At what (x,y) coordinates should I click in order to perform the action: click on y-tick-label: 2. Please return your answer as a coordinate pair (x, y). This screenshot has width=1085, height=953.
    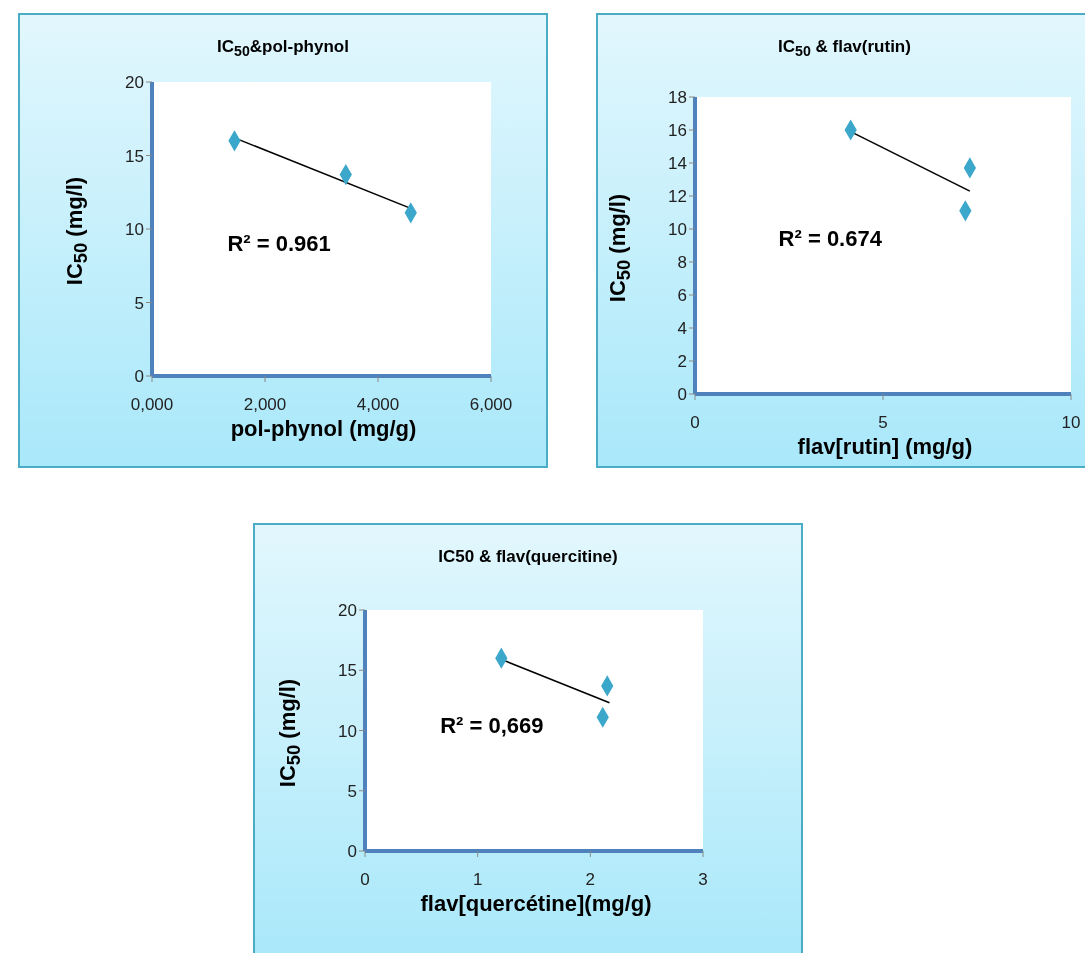
    Looking at the image, I should click on (682, 362).